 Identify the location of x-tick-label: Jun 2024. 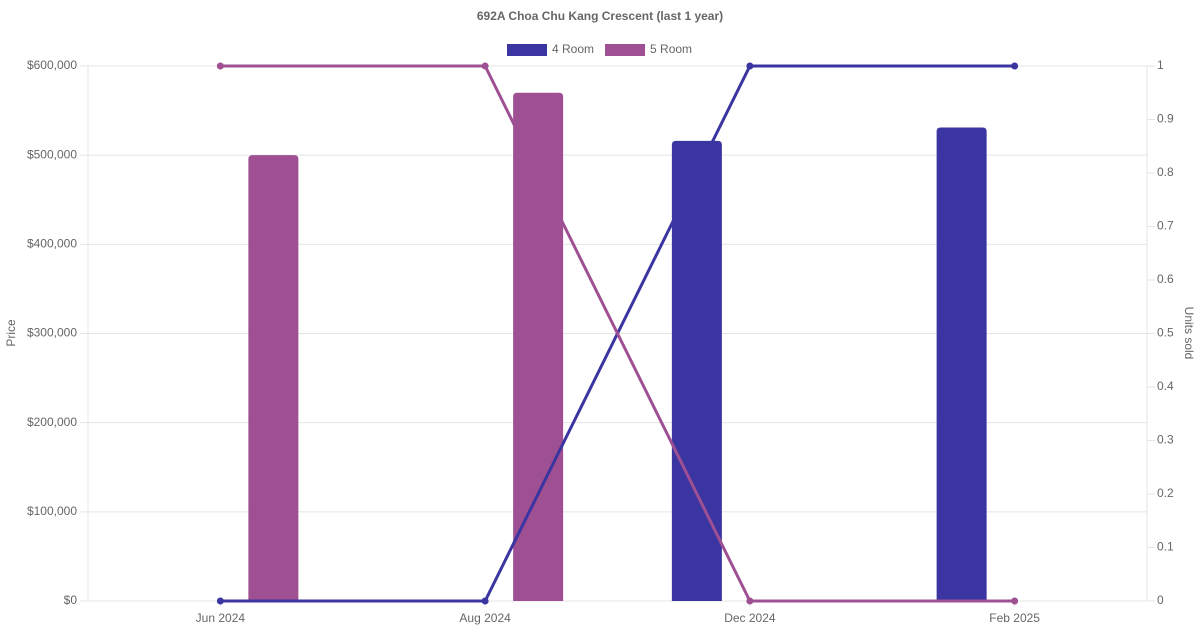
(221, 618).